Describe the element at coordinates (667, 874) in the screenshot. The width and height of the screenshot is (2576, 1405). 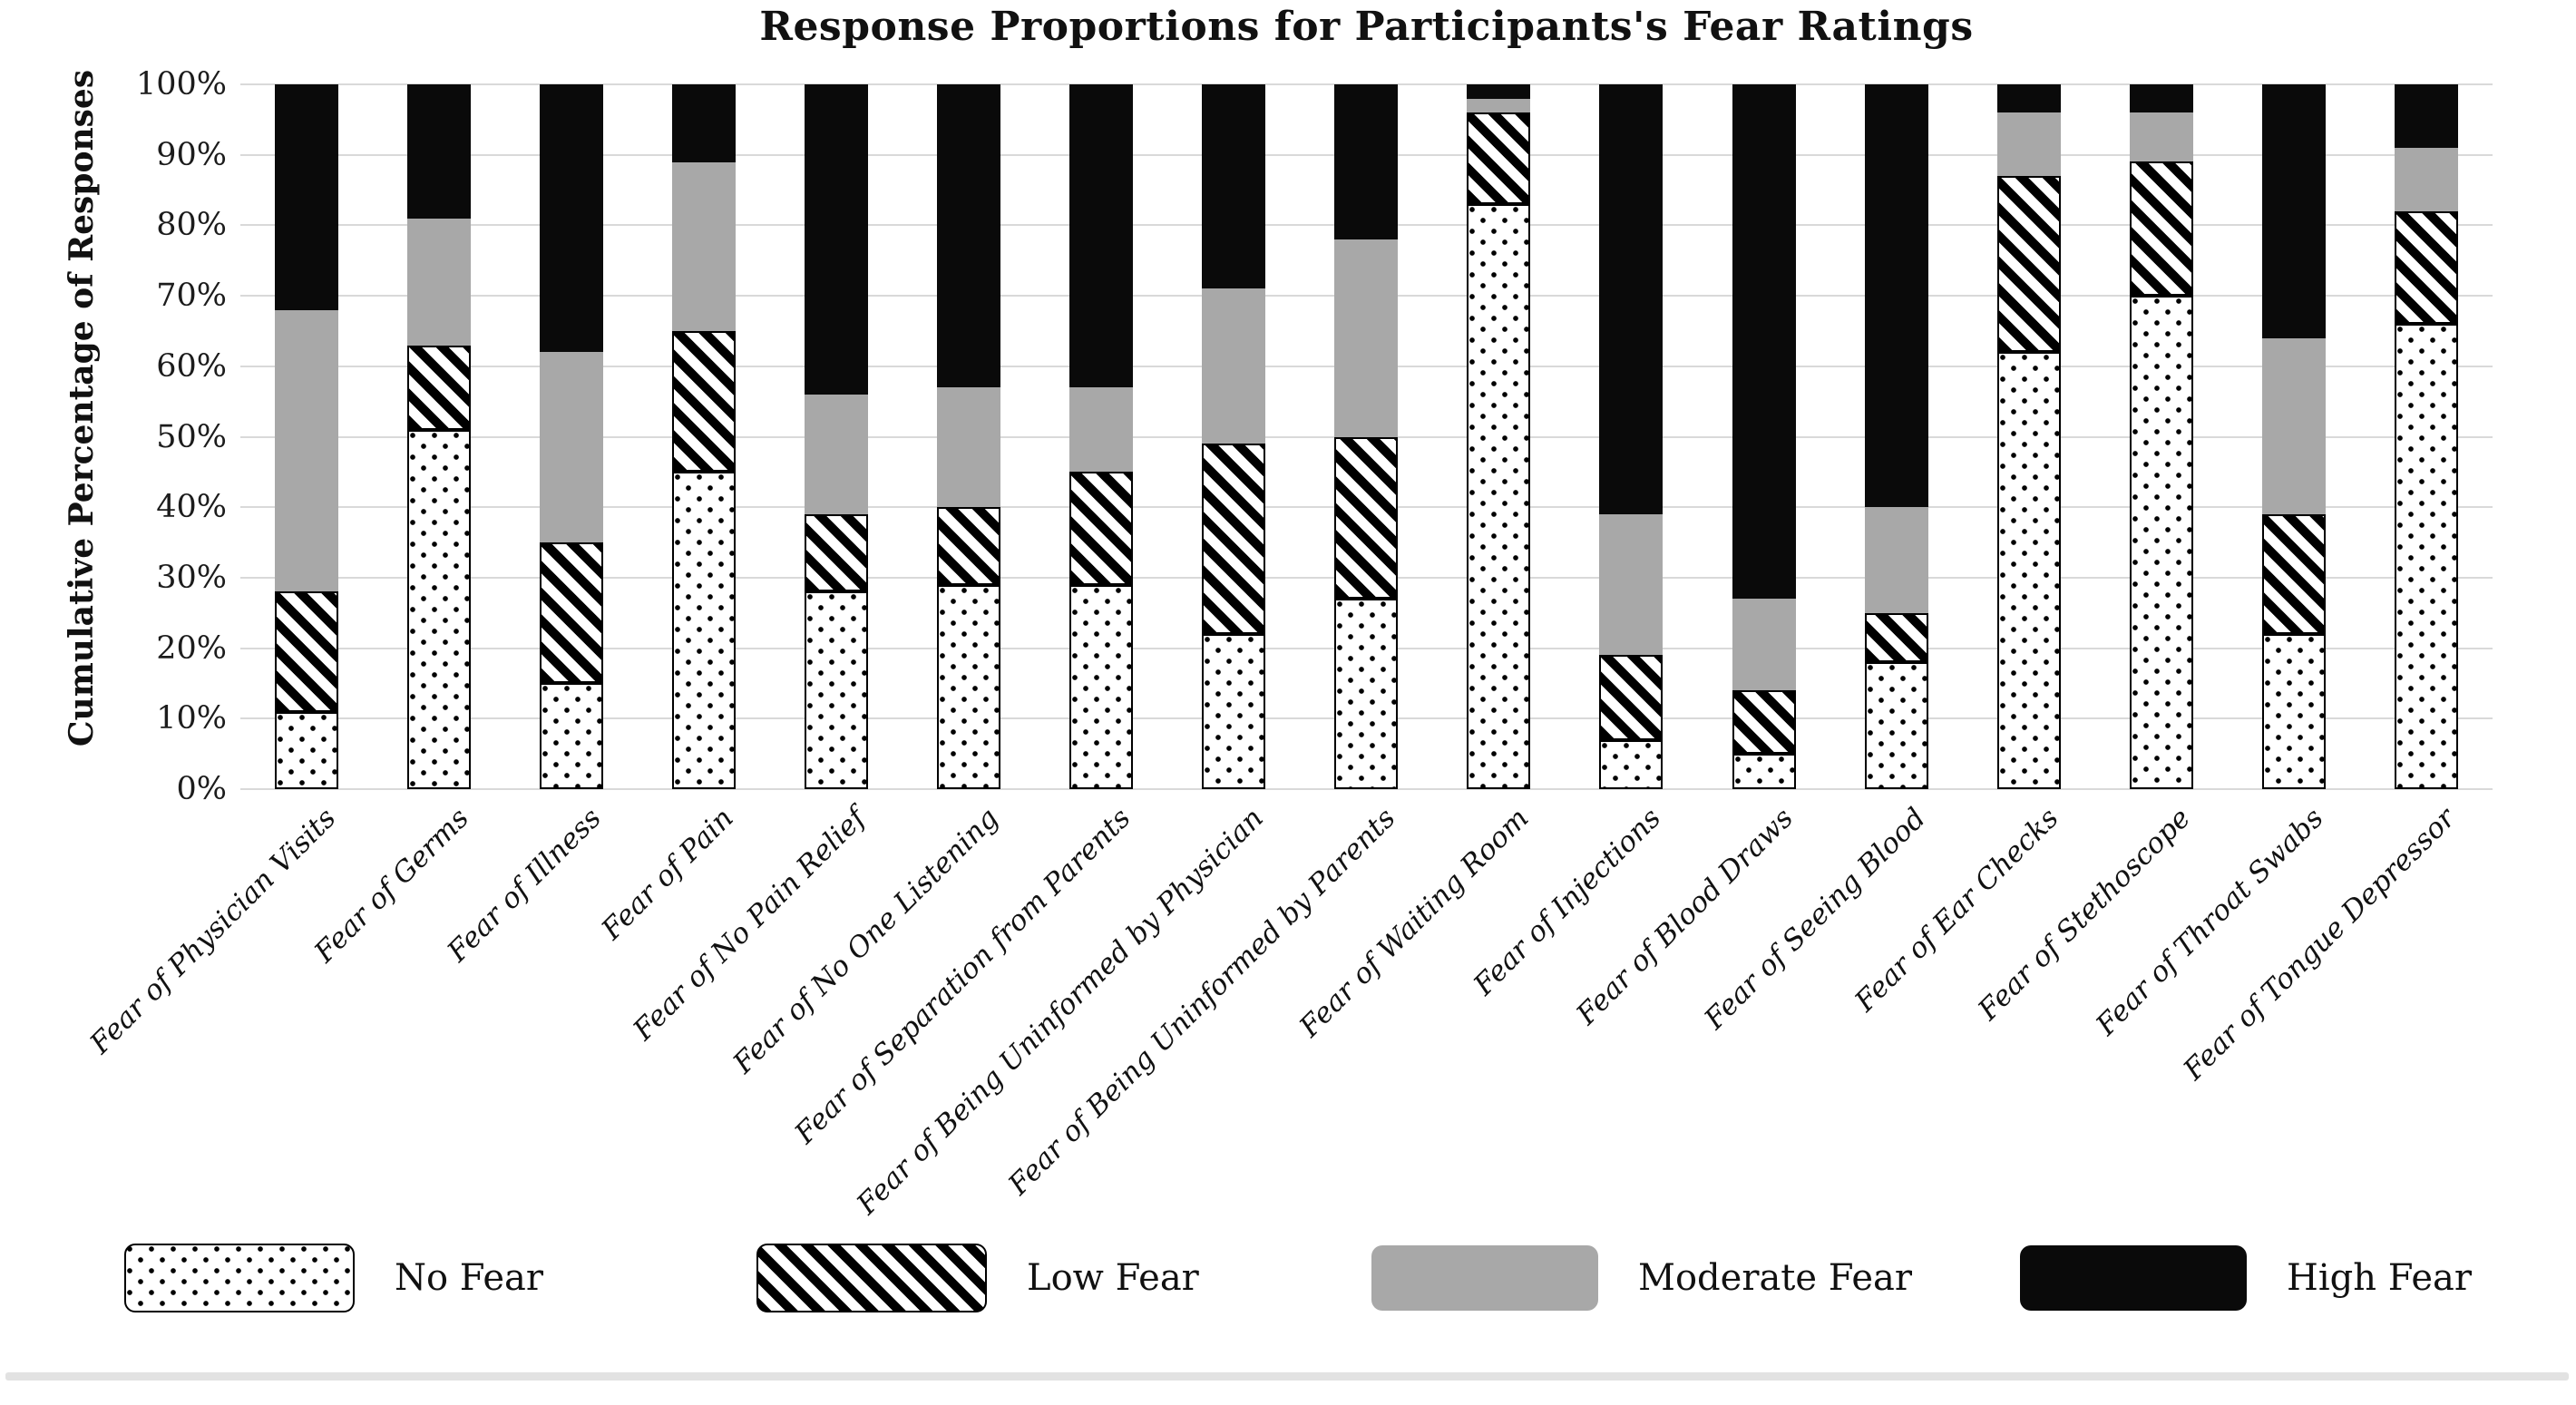
I see `x-axis-label: Fear of Pain` at that location.